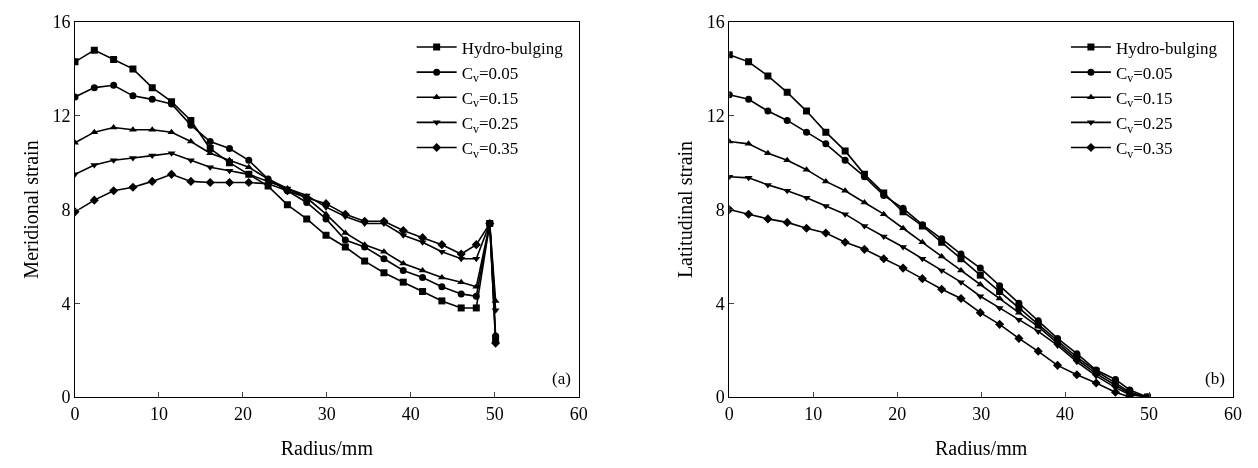 Image resolution: width=1258 pixels, height=468 pixels. What do you see at coordinates (30, 209) in the screenshot?
I see `y-axis-title: Meridional strain` at bounding box center [30, 209].